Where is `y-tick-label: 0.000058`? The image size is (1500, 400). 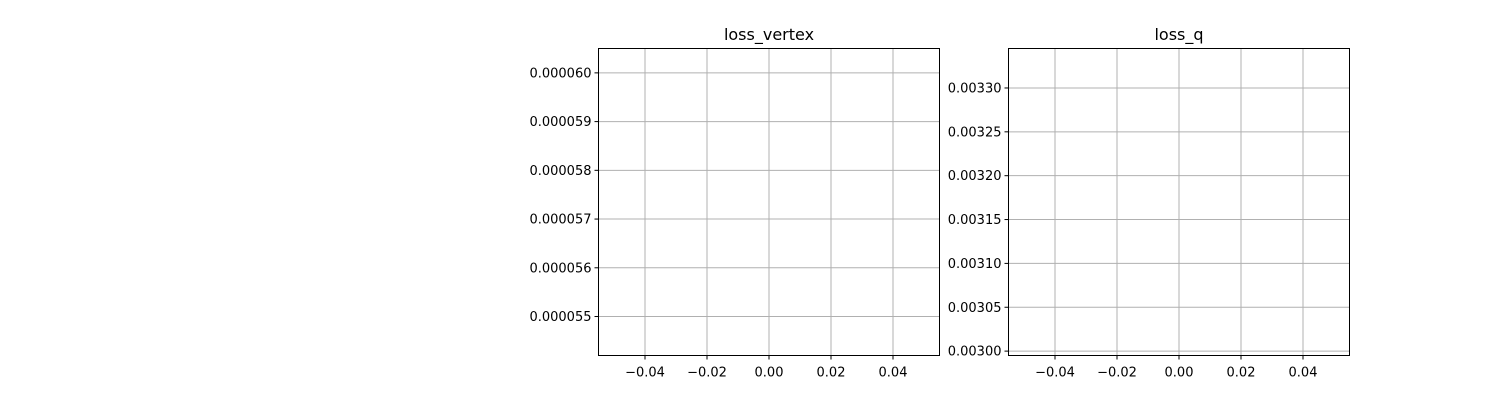 y-tick-label: 0.000058 is located at coordinates (560, 171).